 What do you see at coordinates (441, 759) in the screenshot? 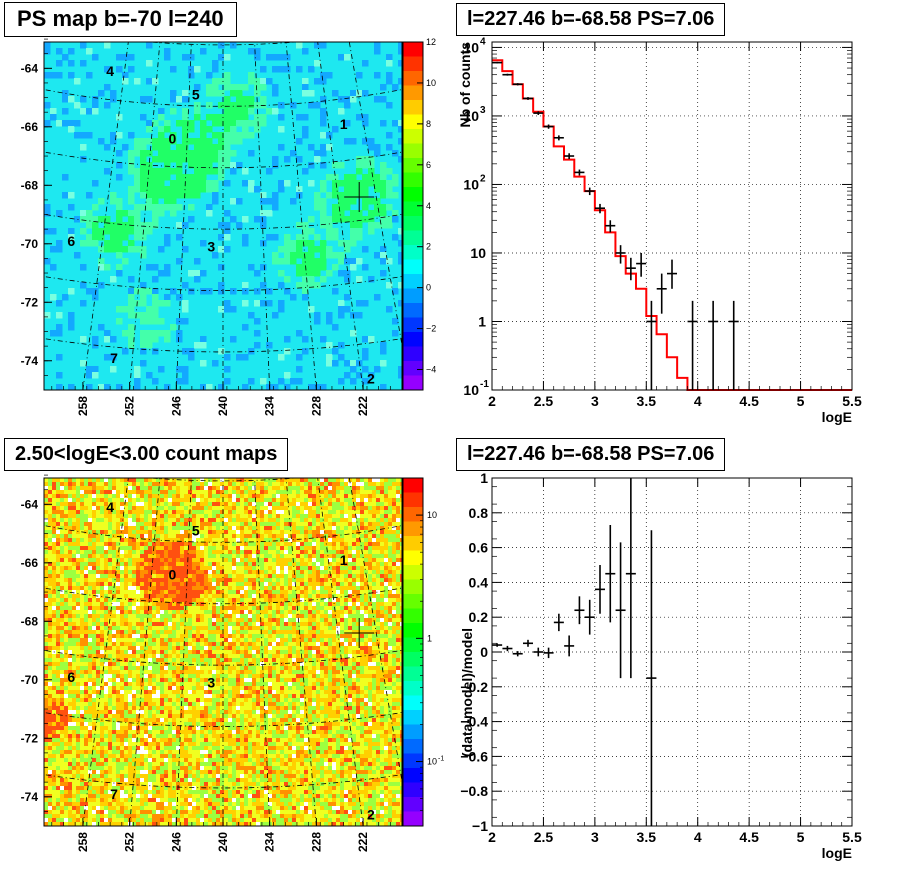
I see `count-colorbar-tick-exponent: -1` at bounding box center [441, 759].